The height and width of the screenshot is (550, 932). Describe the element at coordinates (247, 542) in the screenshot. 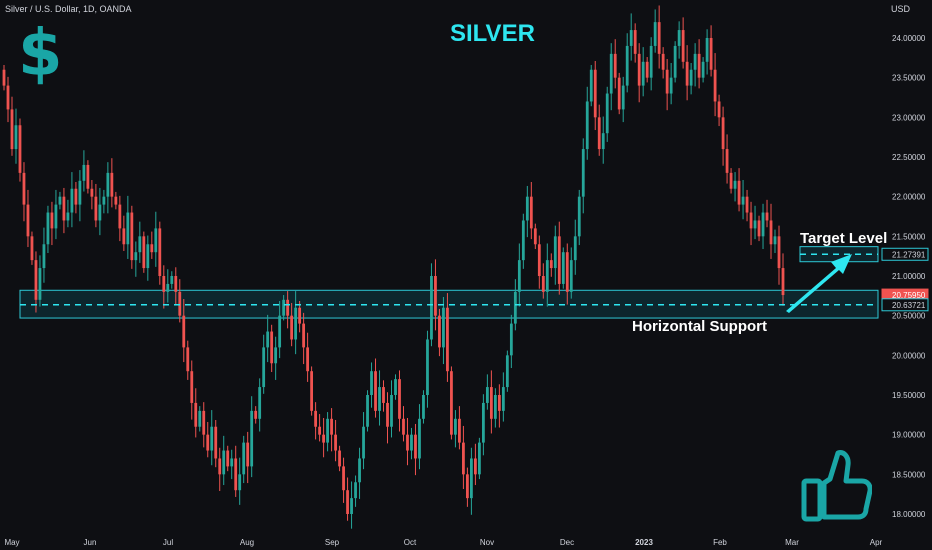

I see `x-tick-label: Aug` at that location.